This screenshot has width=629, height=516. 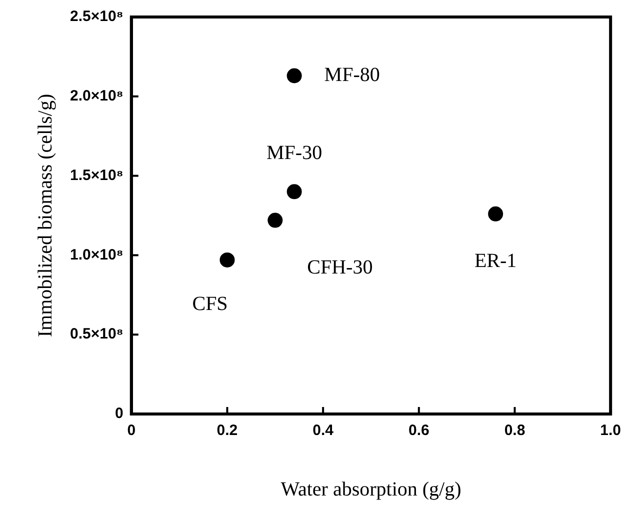 What do you see at coordinates (97, 255) in the screenshot?
I see `y-tick-label: 1.0×10⁸` at bounding box center [97, 255].